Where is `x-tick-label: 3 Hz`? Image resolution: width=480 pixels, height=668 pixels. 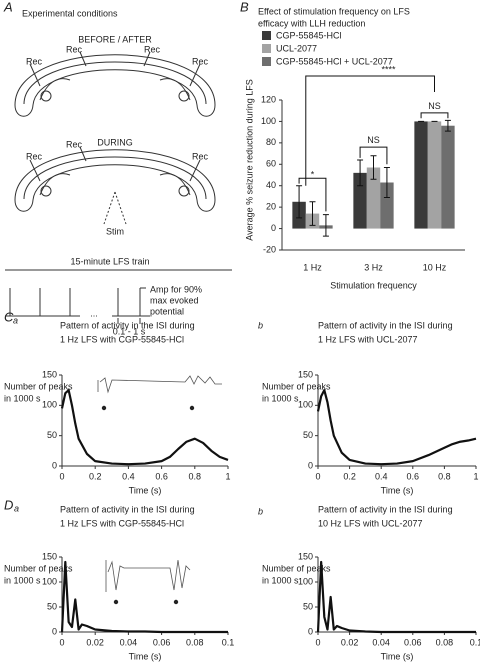
x-tick-label: 3 Hz is located at coordinates (373, 267).